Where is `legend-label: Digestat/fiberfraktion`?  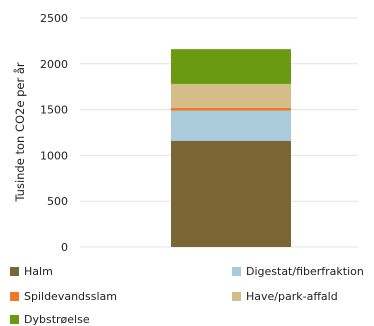 legend-label: Digestat/fiberfraktion is located at coordinates (305, 271).